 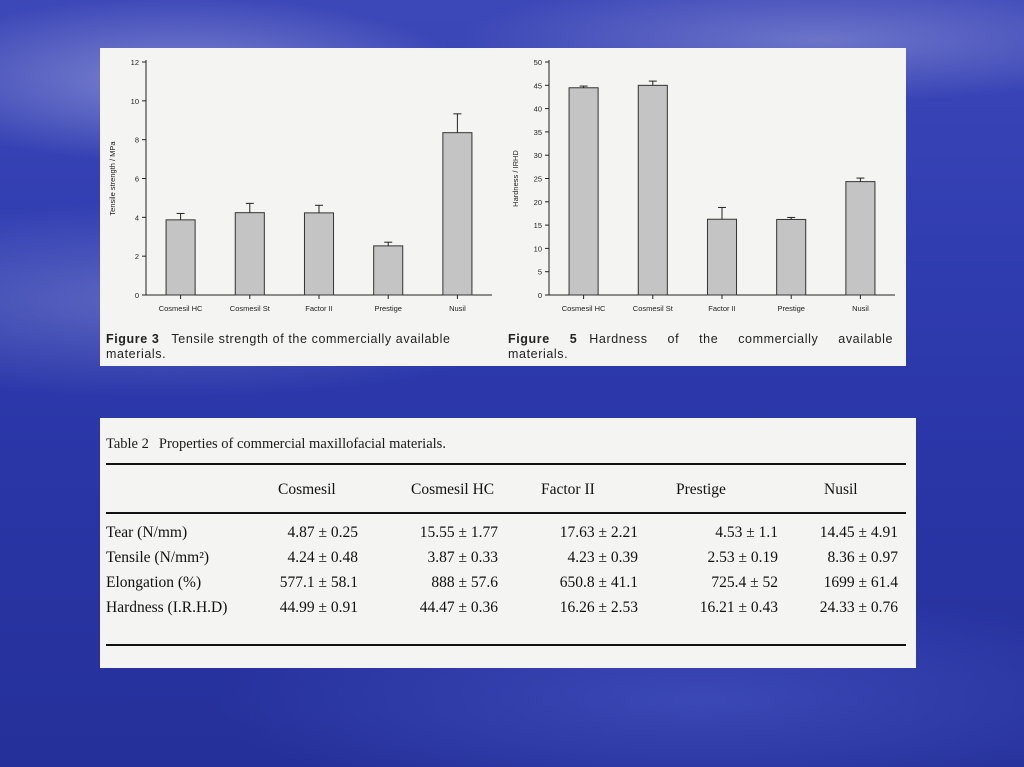 I want to click on y-tick-label: 50, so click(x=538, y=62).